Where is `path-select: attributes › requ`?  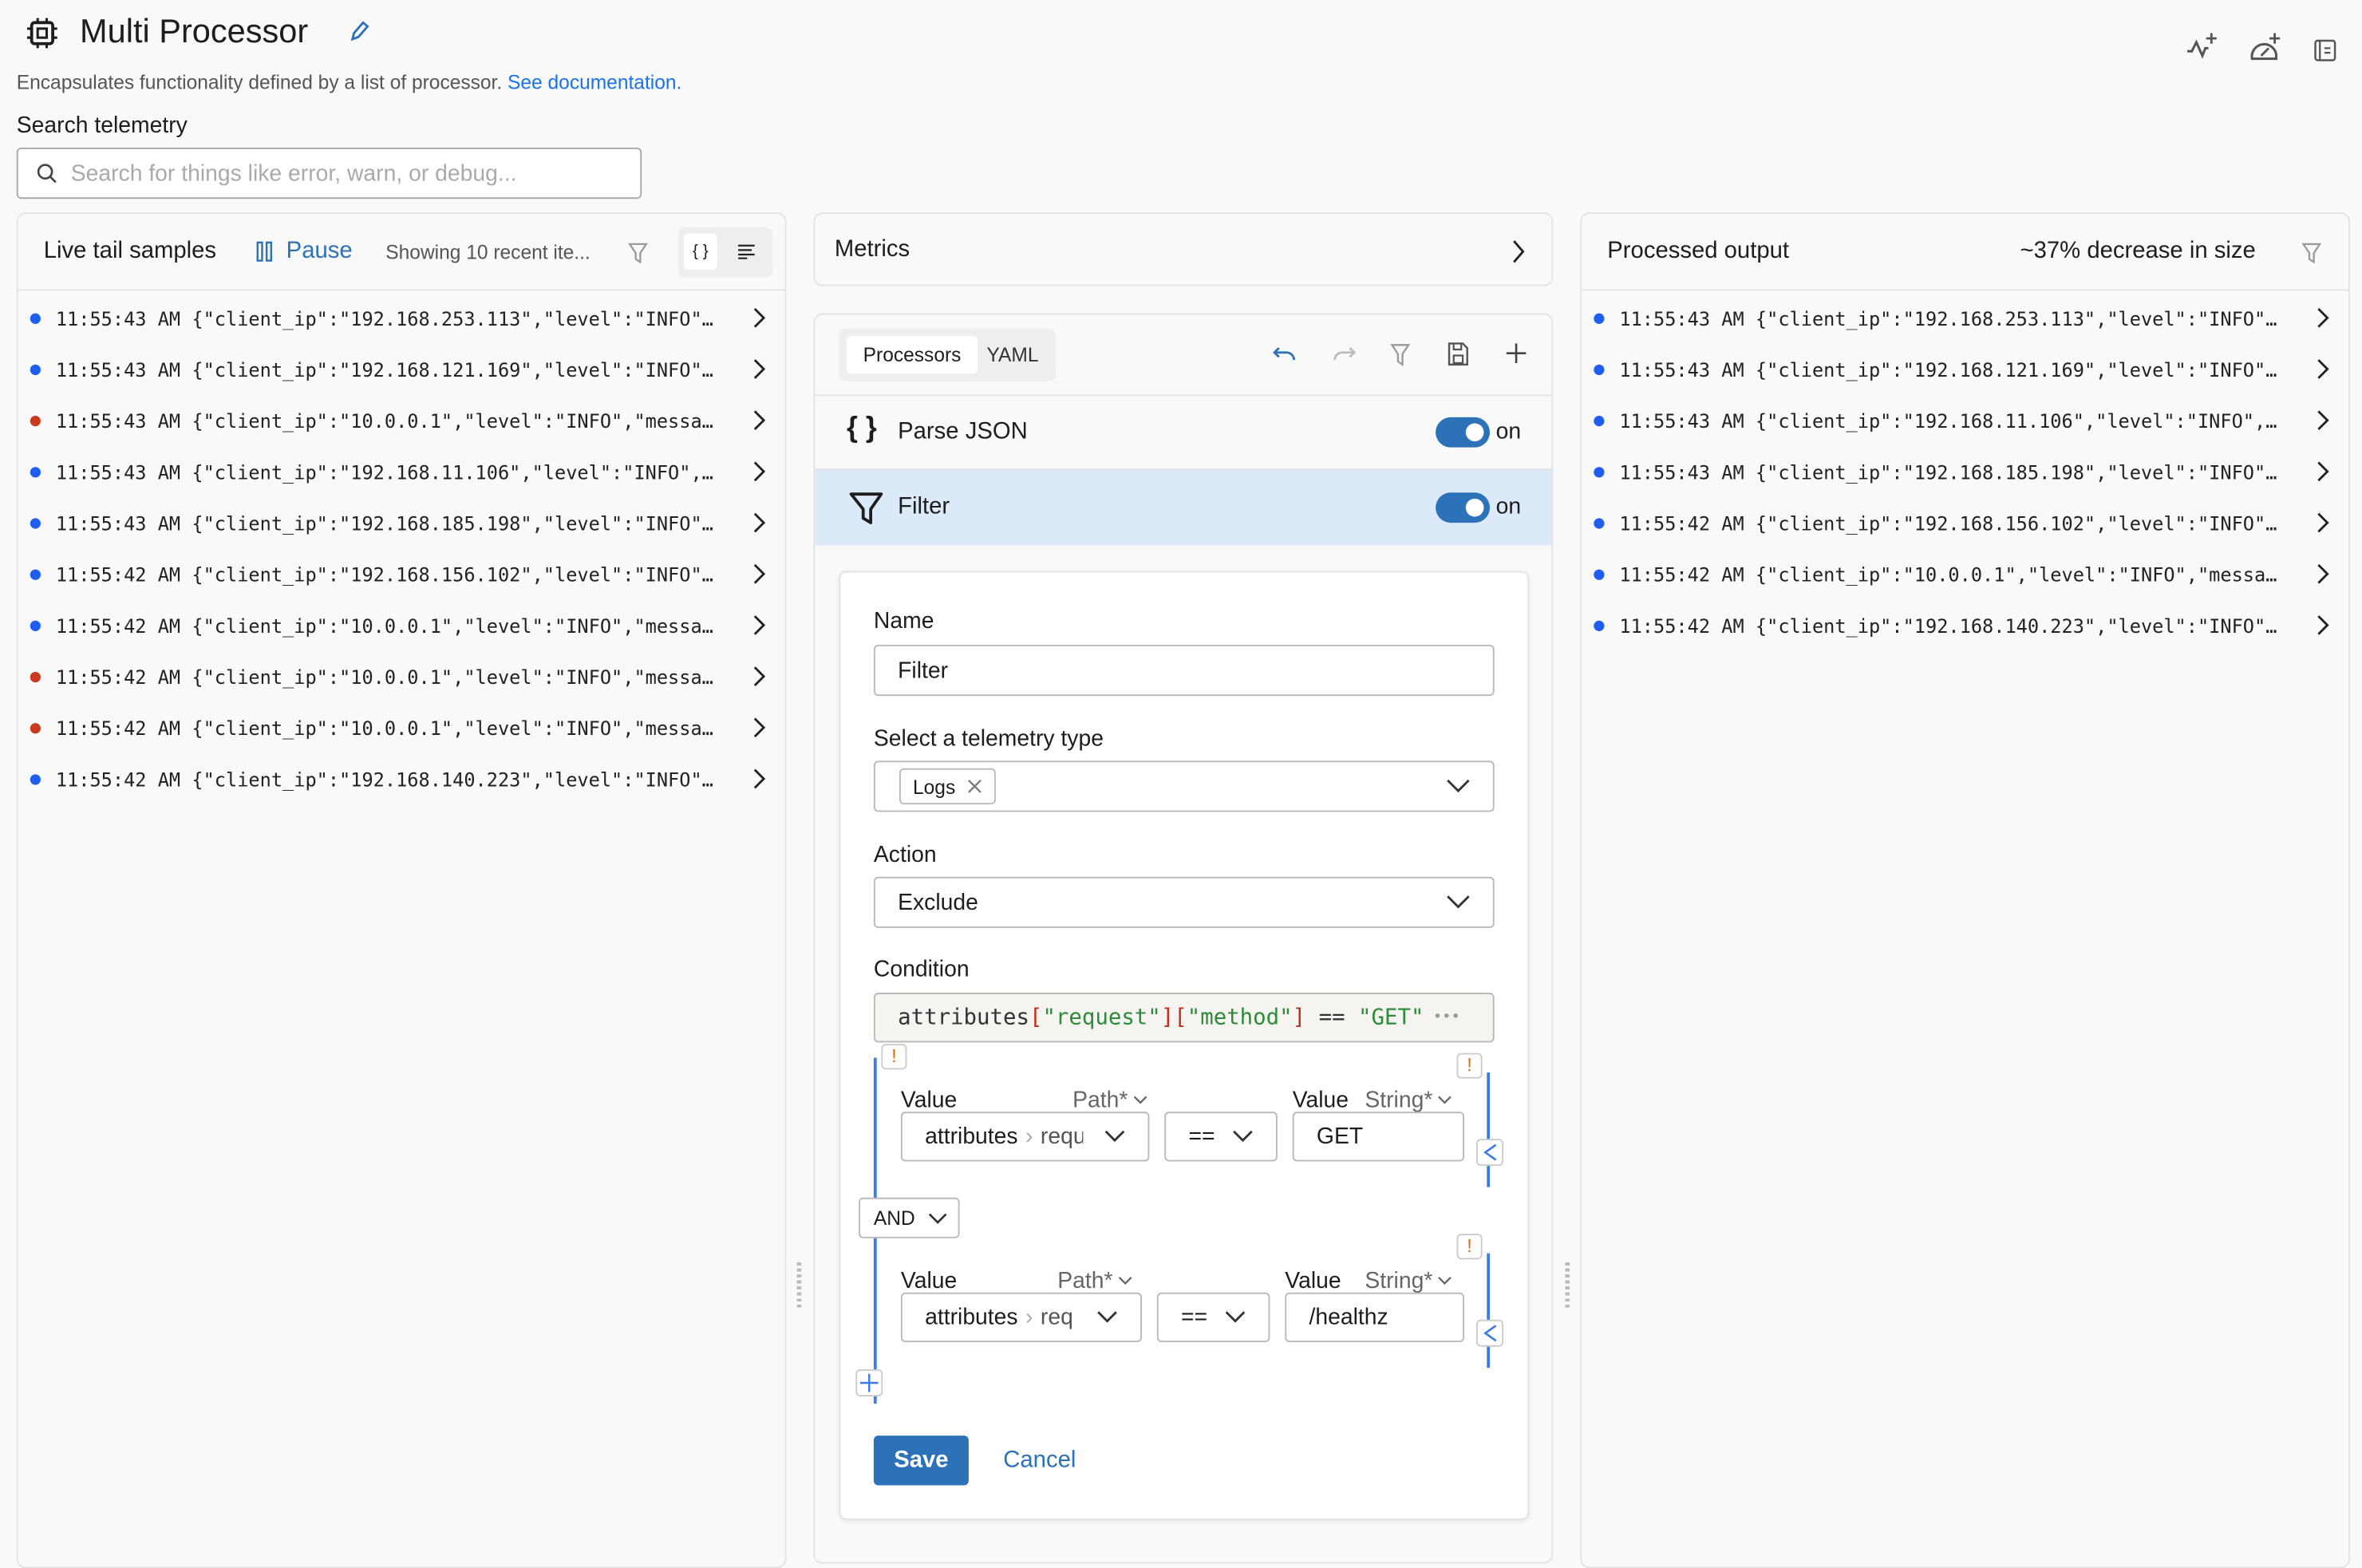
path-select: attributes › requ is located at coordinates (1025, 1137).